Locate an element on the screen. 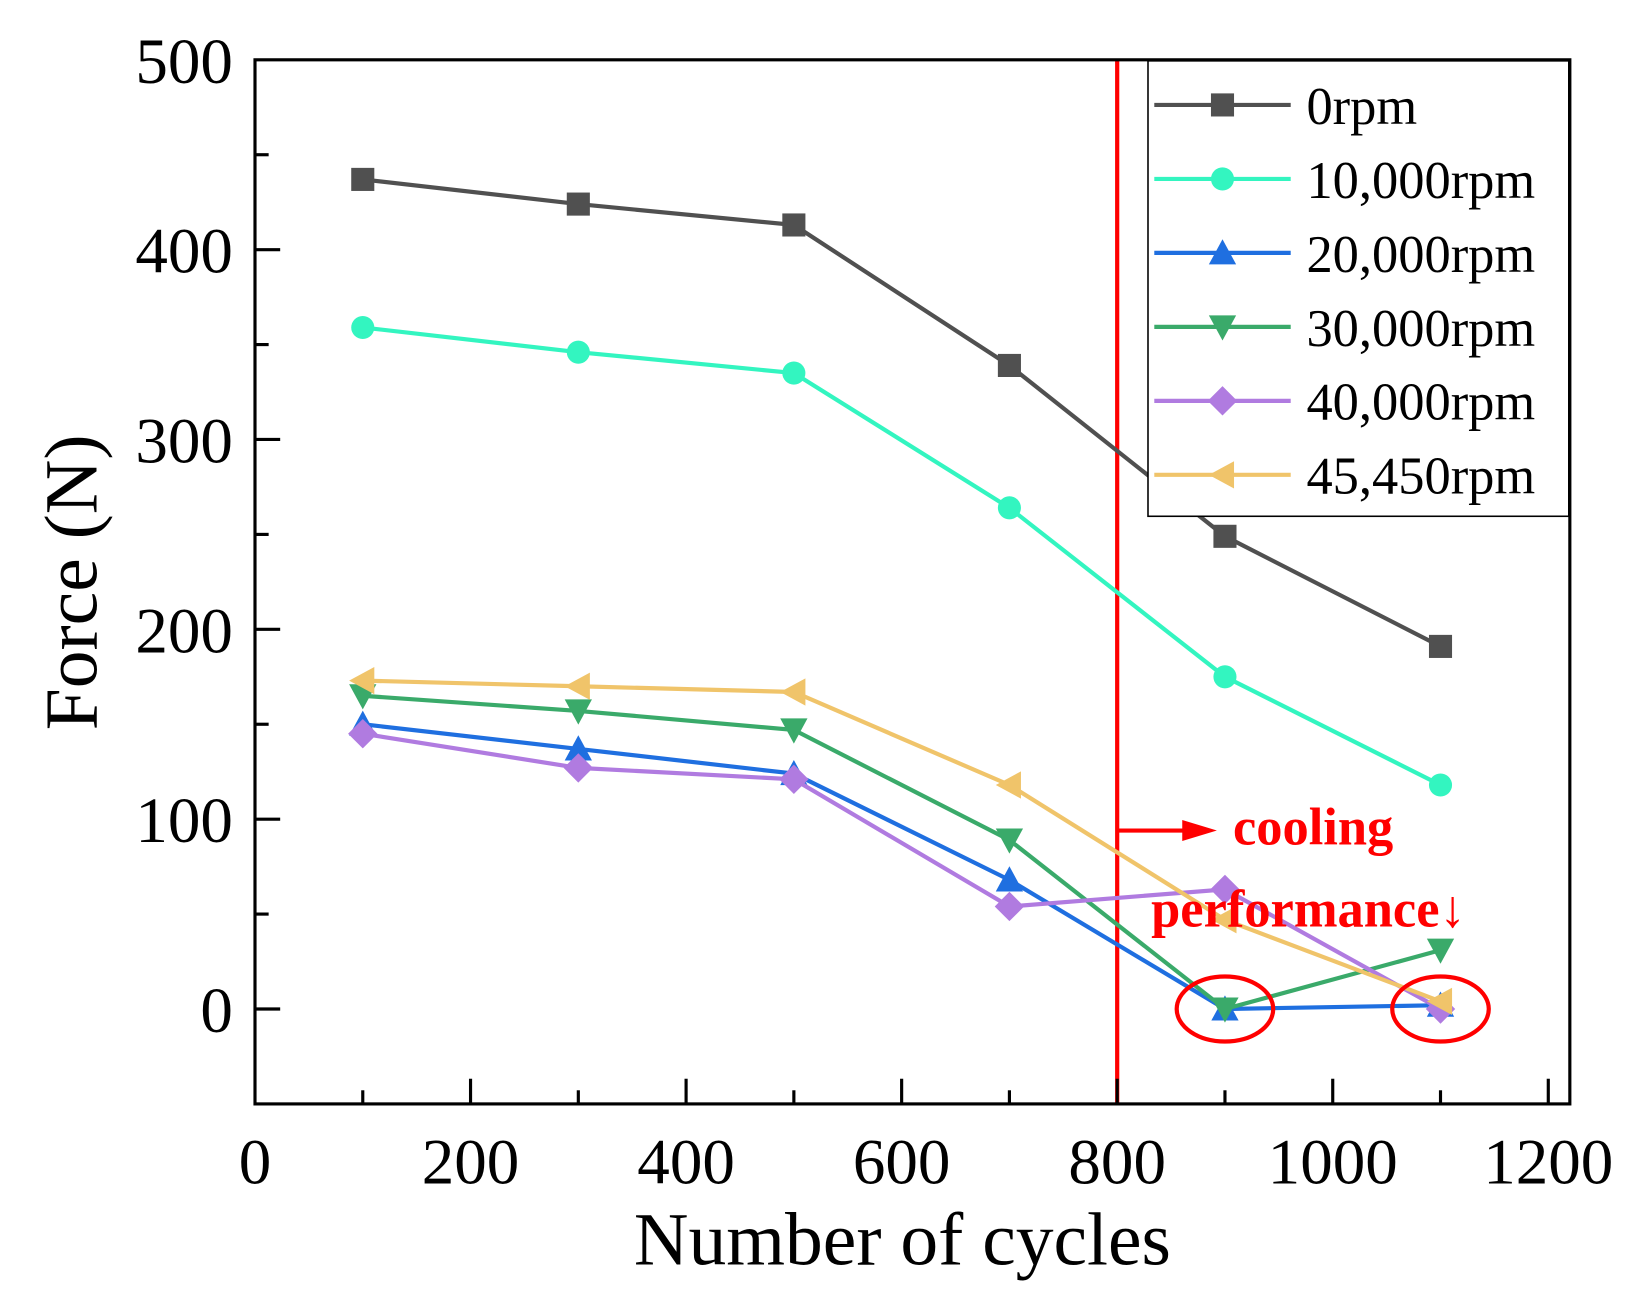  x-tick-label: 200 is located at coordinates (471, 1163).